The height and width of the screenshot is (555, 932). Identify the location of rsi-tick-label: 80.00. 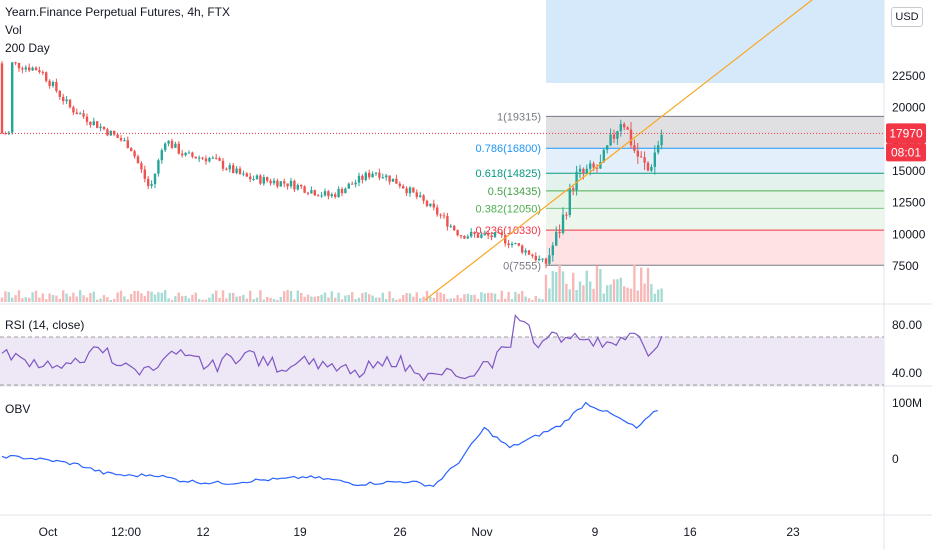
(907, 325).